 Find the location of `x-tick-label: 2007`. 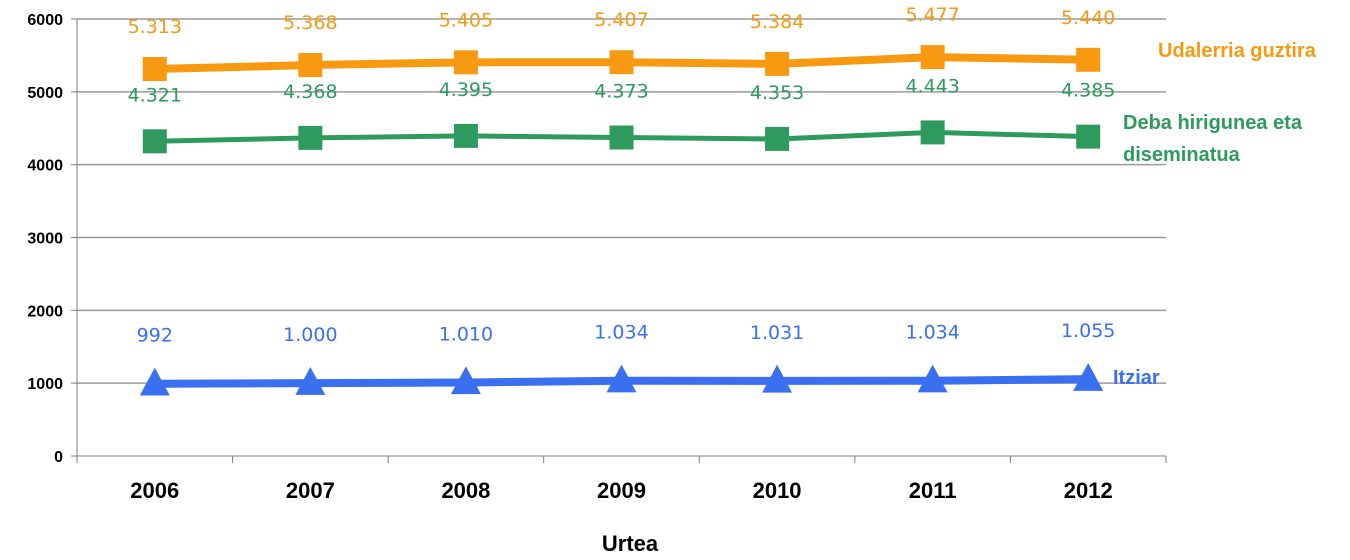

x-tick-label: 2007 is located at coordinates (310, 490).